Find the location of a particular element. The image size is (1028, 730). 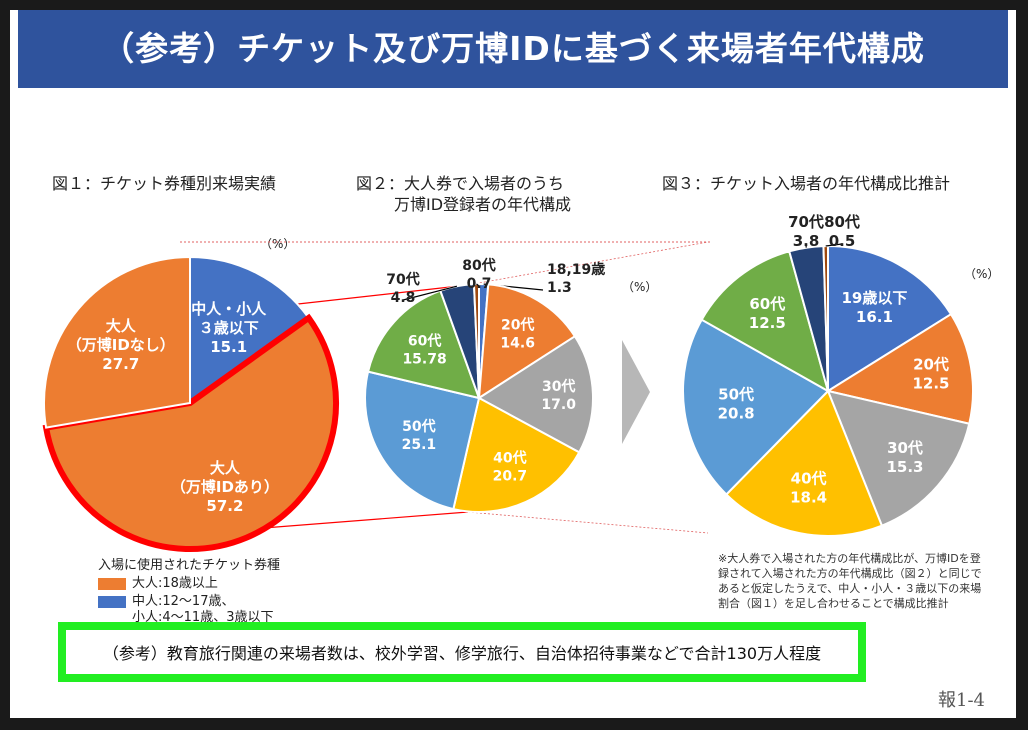

fig2-label-1-0: 20代 is located at coordinates (517, 324).